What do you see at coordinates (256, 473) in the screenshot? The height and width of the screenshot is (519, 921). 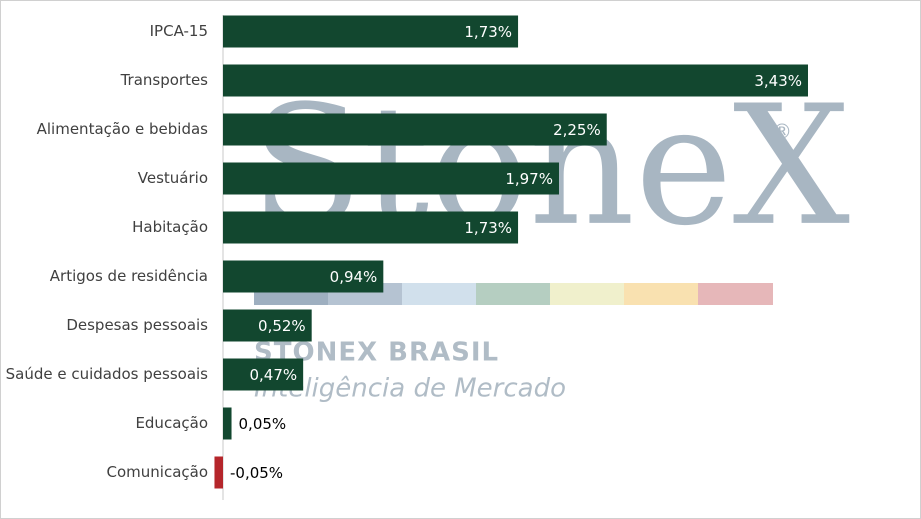 I see `value-label: -0,05%` at bounding box center [256, 473].